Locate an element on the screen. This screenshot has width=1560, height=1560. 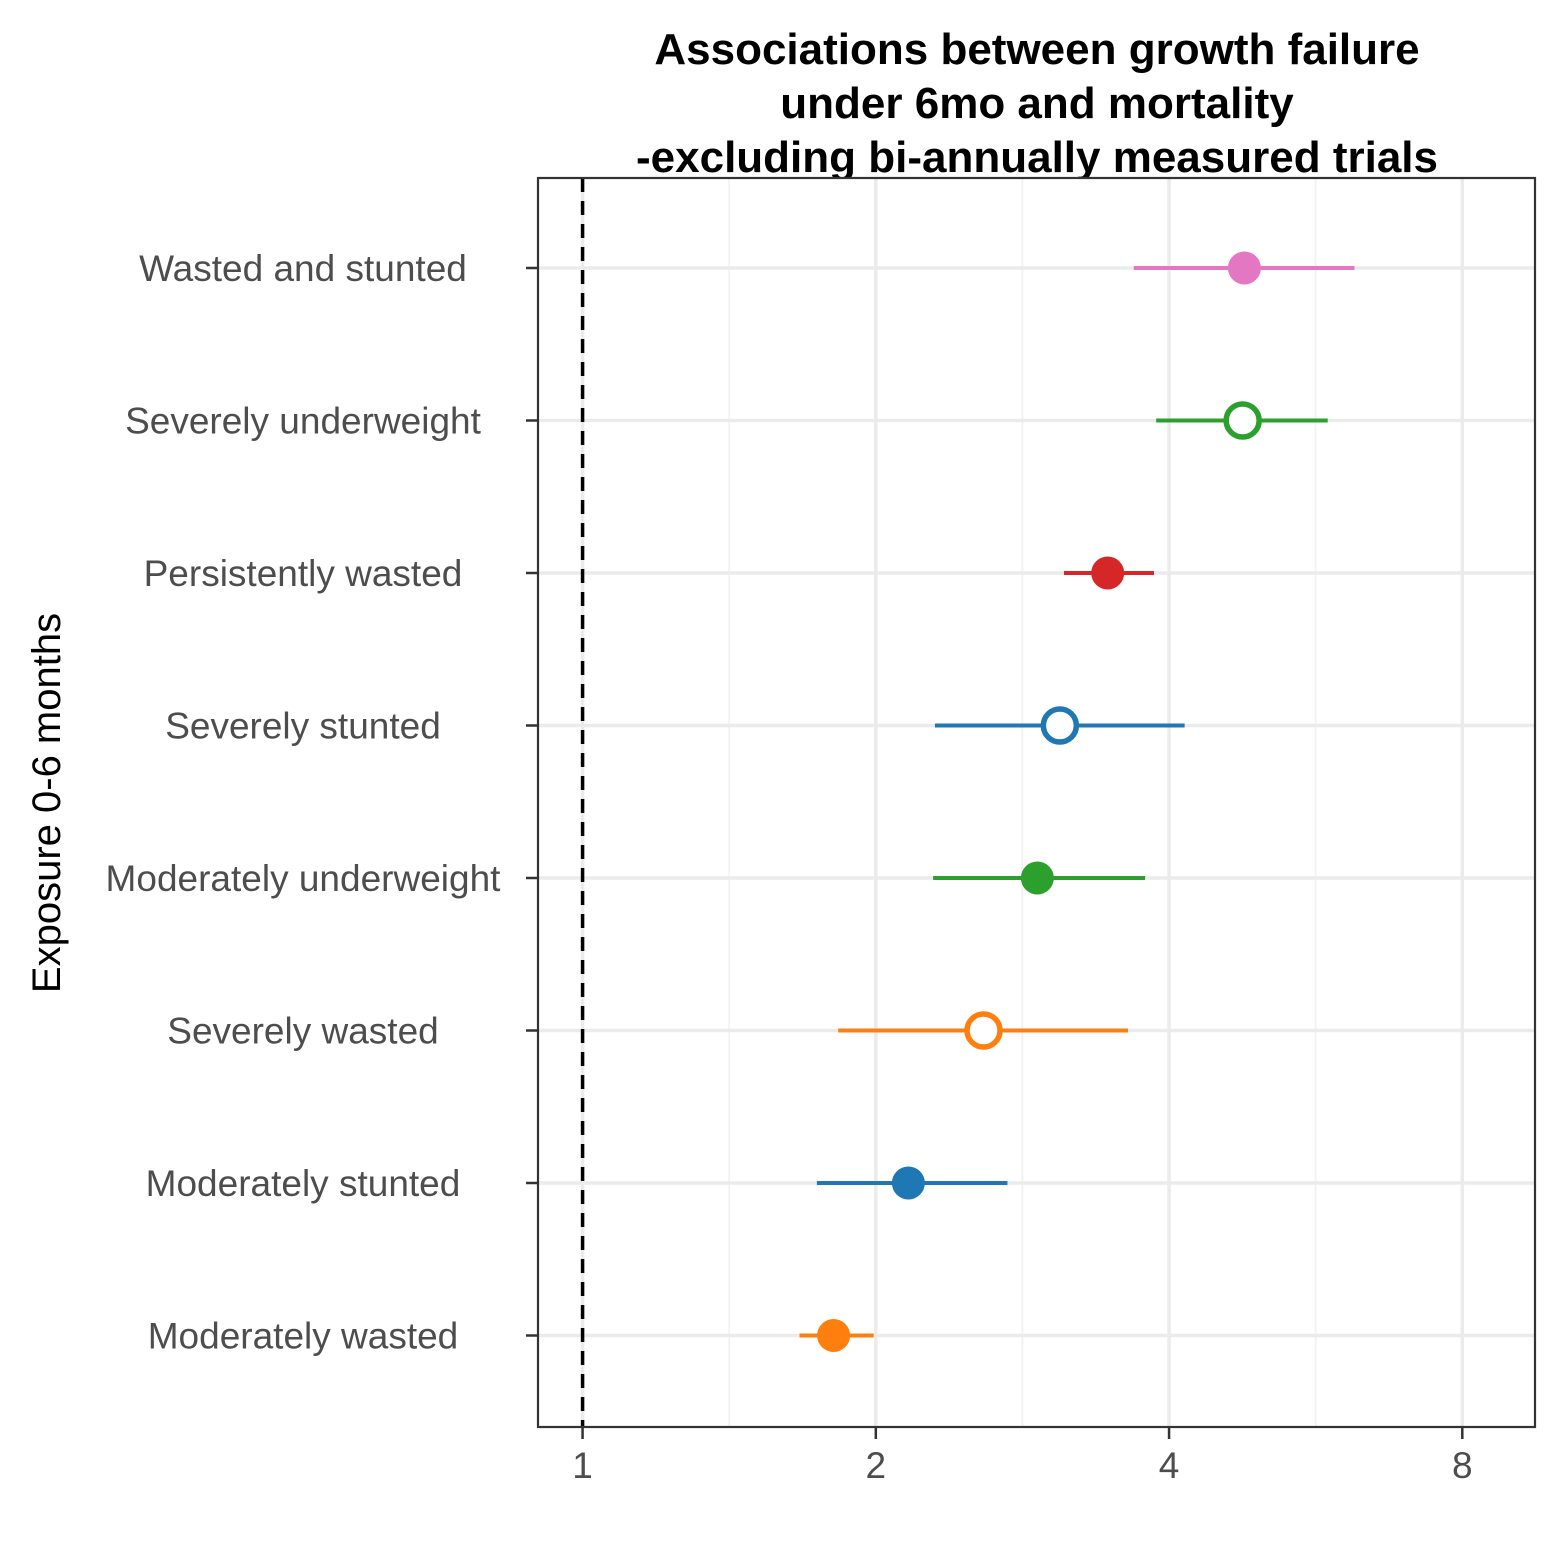
y-tick-label: Severely stunted is located at coordinates (303, 726).